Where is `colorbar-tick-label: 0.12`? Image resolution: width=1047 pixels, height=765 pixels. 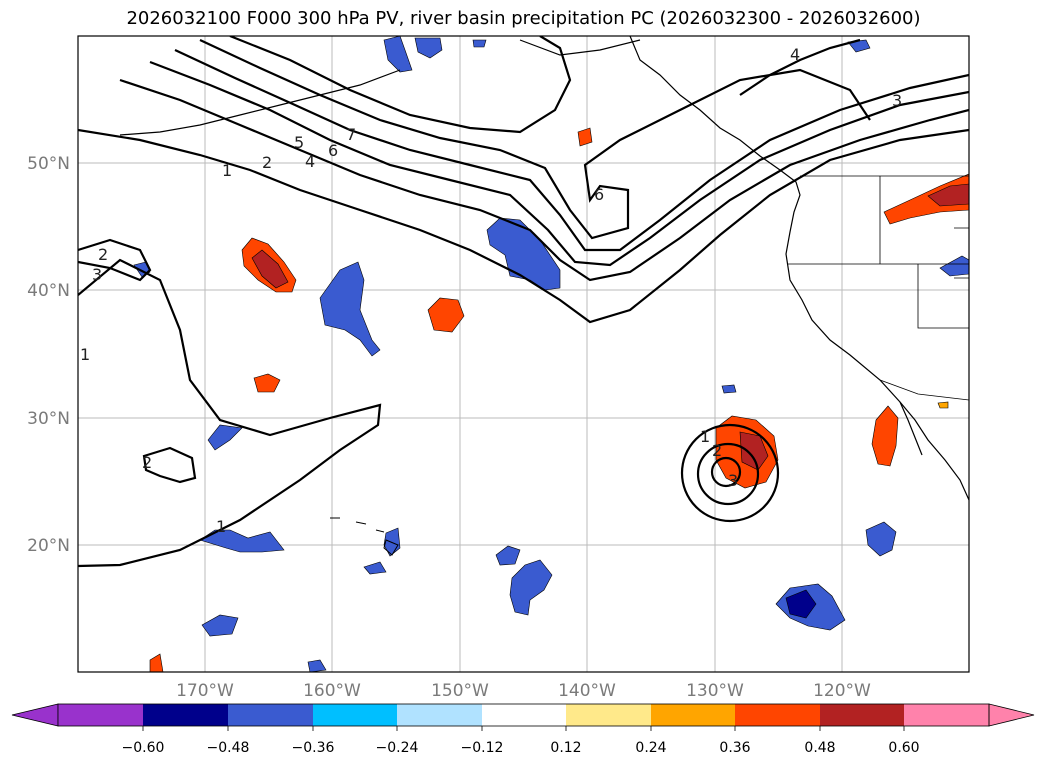
colorbar-tick-label: 0.12 is located at coordinates (565, 748).